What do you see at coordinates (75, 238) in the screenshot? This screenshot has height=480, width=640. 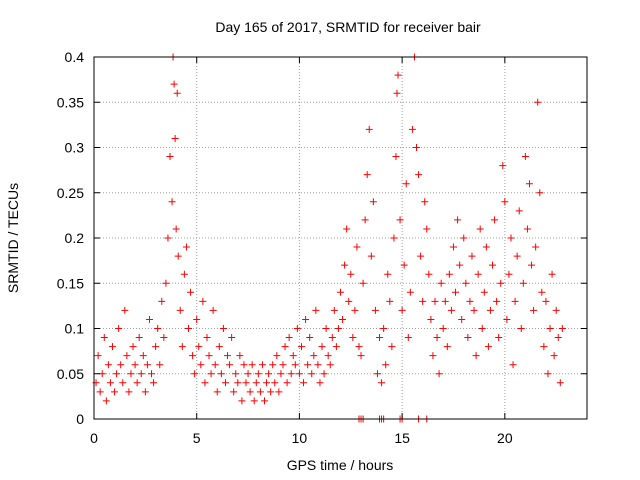 I see `y-tick-label: 0.2` at bounding box center [75, 238].